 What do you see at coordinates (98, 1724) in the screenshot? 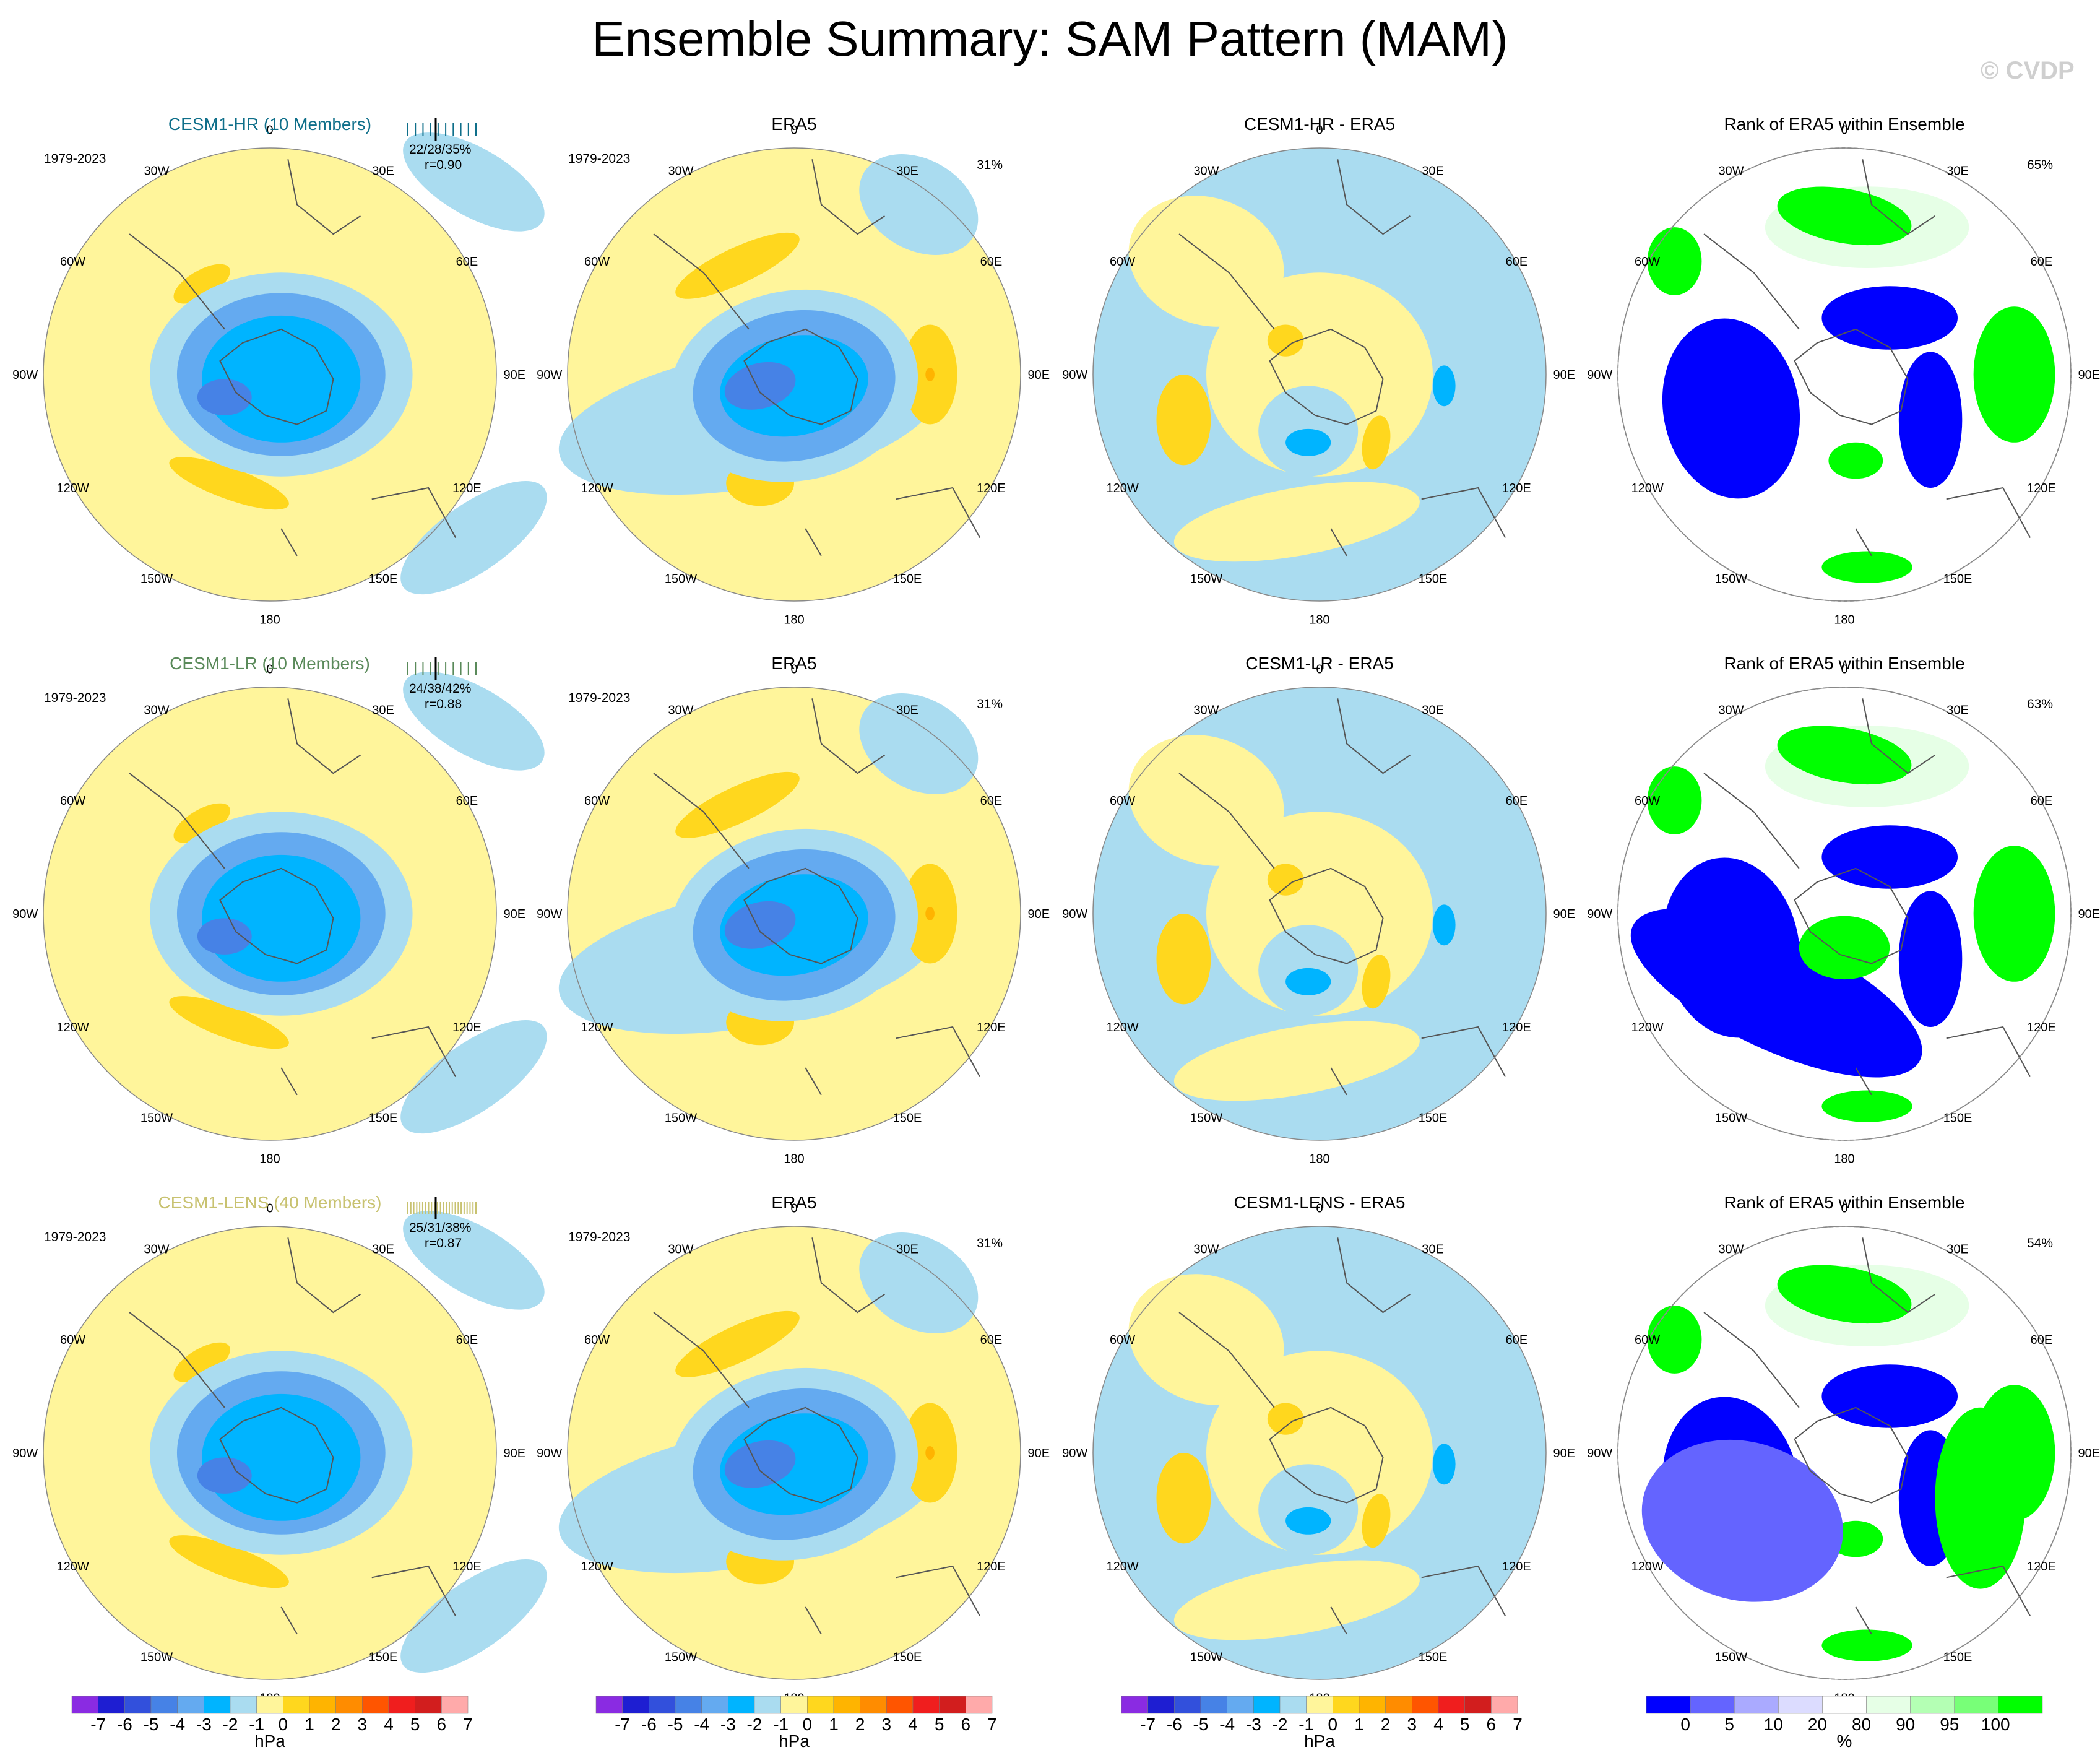
I see `colorbar-tick-label: -7` at bounding box center [98, 1724].